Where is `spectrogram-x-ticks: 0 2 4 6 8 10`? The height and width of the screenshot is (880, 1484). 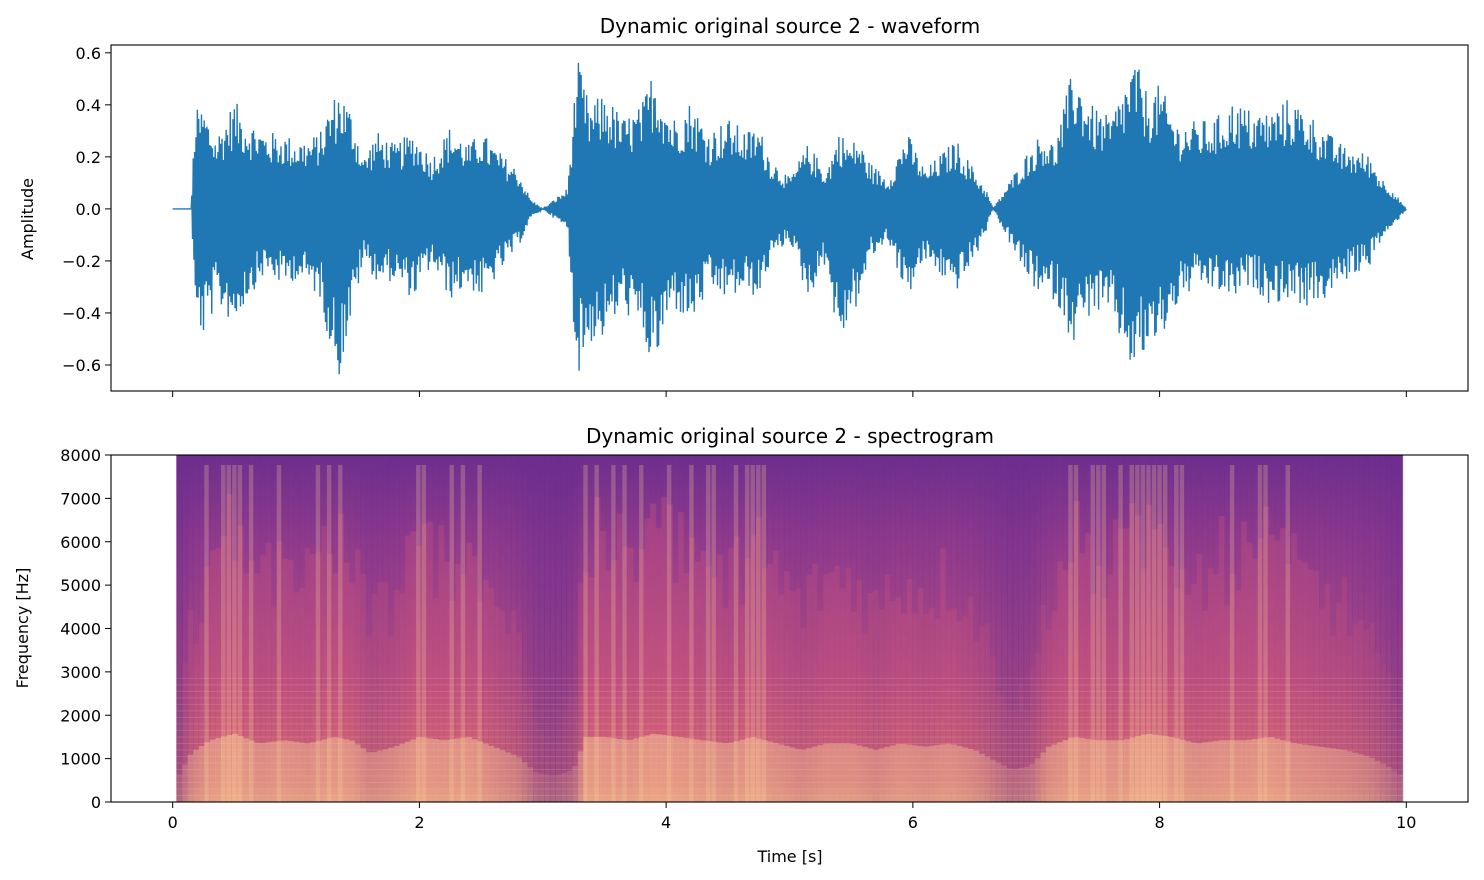
spectrogram-x-ticks: 0 2 4 6 8 10 is located at coordinates (792, 817).